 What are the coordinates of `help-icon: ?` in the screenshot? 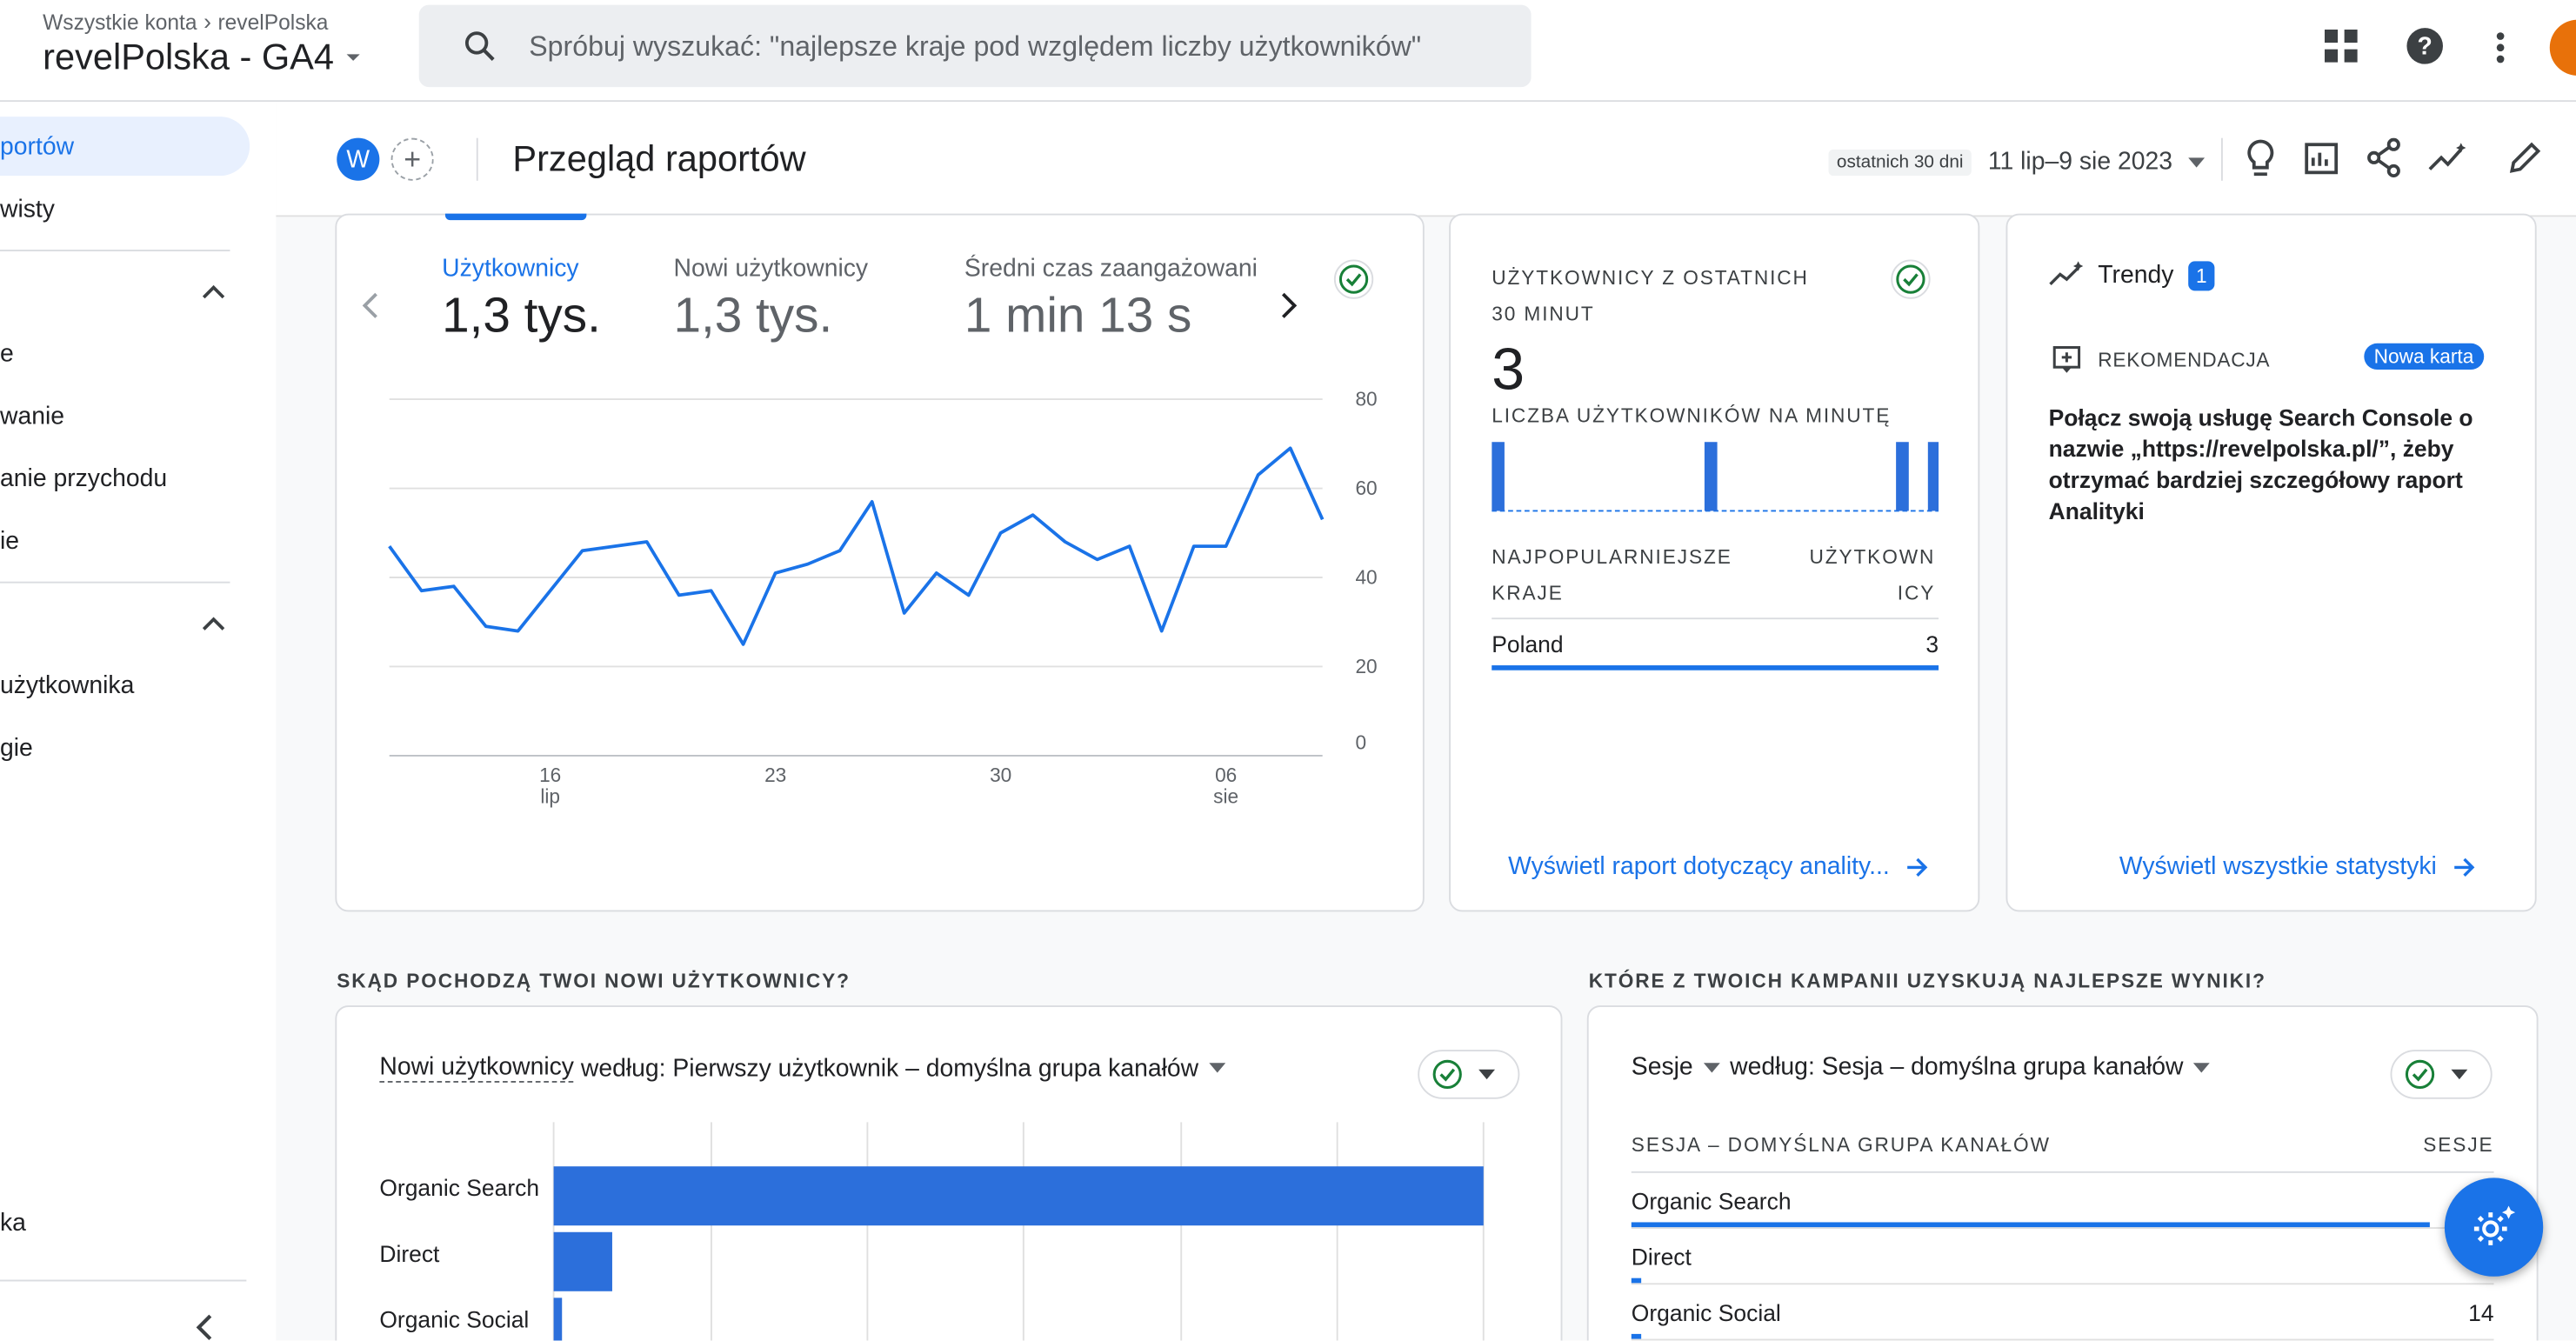 It's located at (2425, 46).